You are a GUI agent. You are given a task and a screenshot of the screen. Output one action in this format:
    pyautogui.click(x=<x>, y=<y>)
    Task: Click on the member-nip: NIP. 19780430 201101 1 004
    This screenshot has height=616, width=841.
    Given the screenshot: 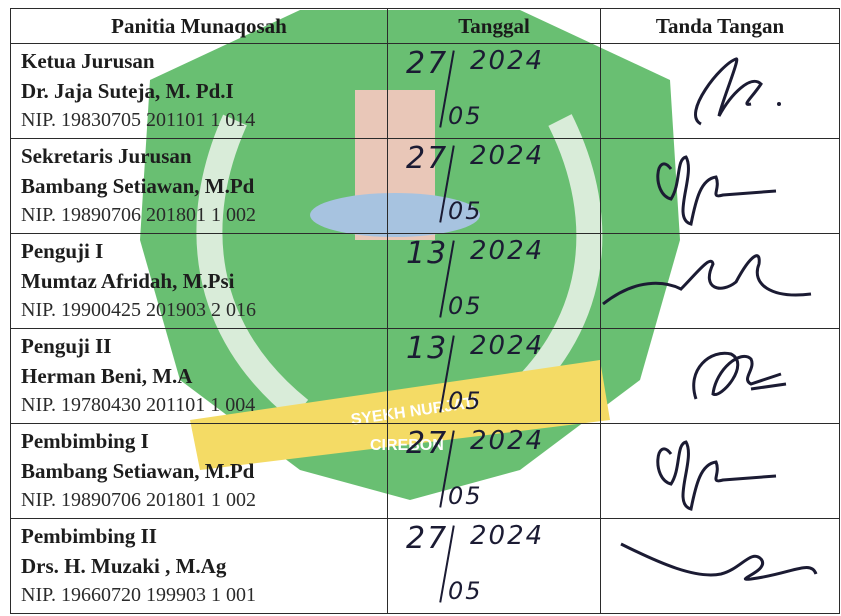 What is the action you would take?
    pyautogui.click(x=138, y=405)
    